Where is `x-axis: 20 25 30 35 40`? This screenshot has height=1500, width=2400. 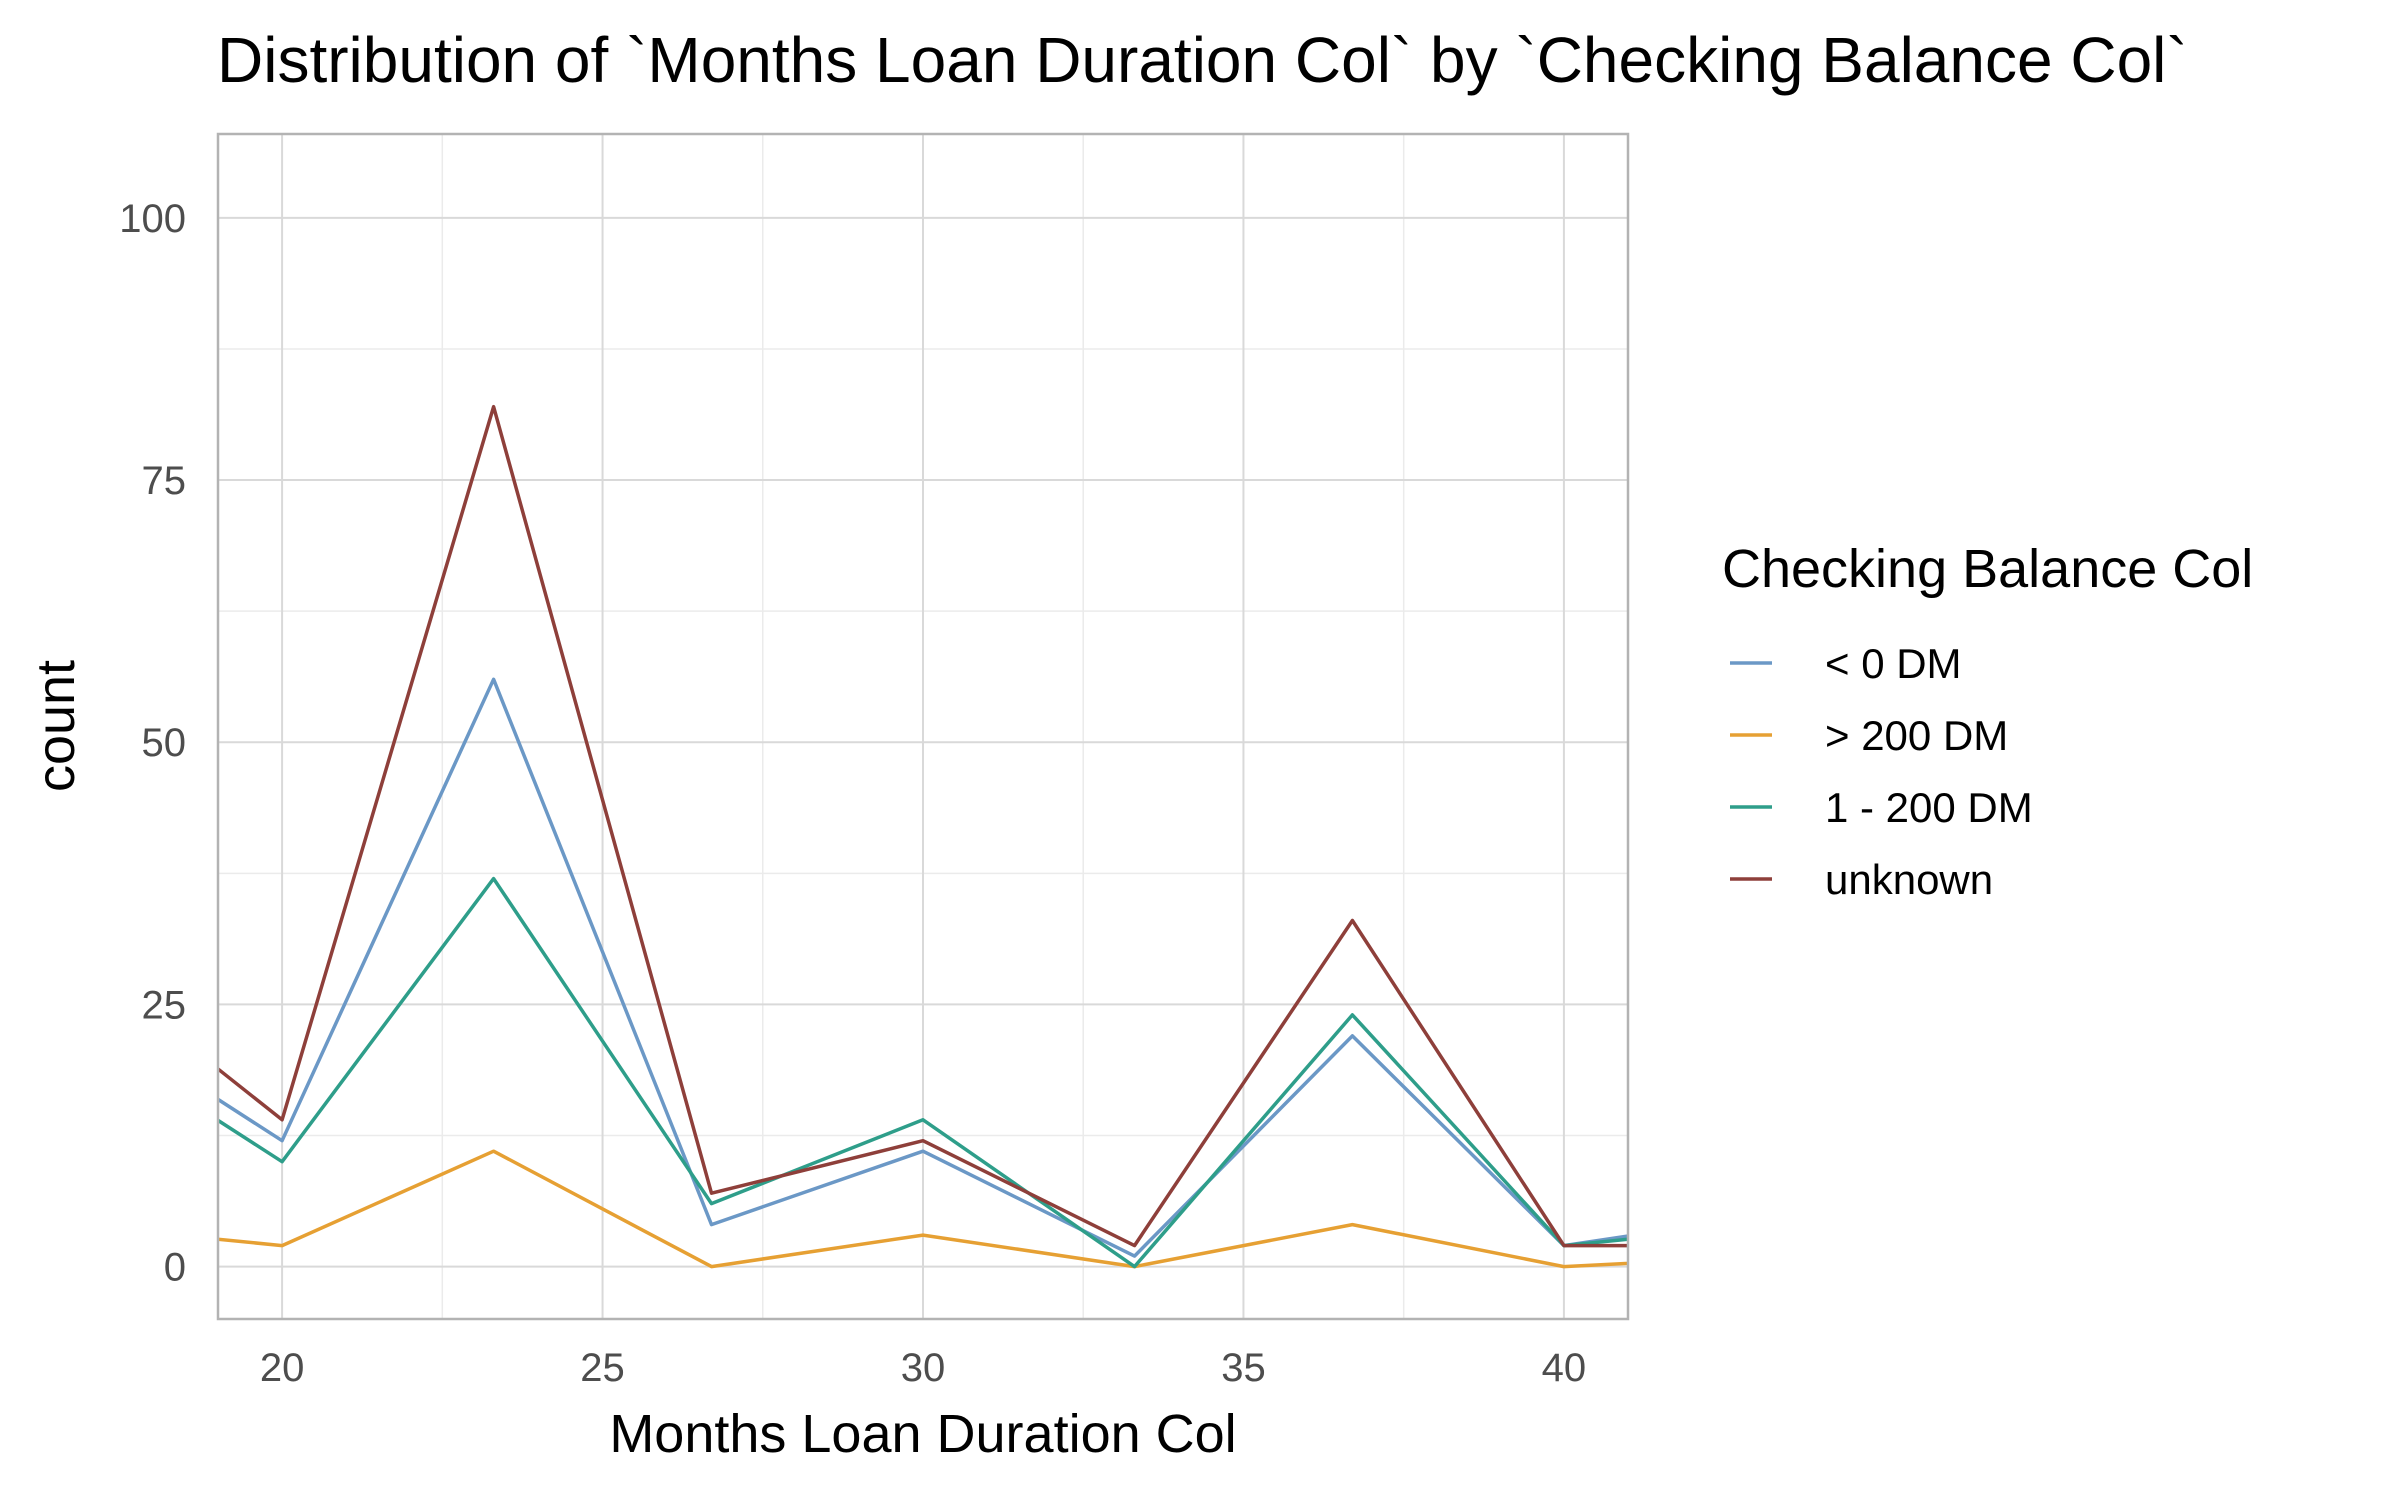
x-axis: 20 25 30 35 40 is located at coordinates (923, 1368).